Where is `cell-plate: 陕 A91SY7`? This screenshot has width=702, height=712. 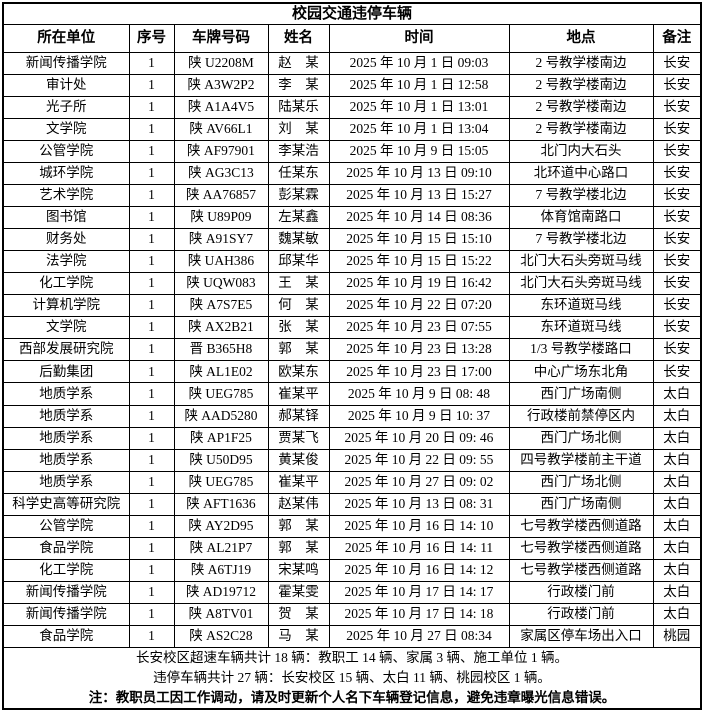
cell-plate: 陕 A91SY7 is located at coordinates (221, 240).